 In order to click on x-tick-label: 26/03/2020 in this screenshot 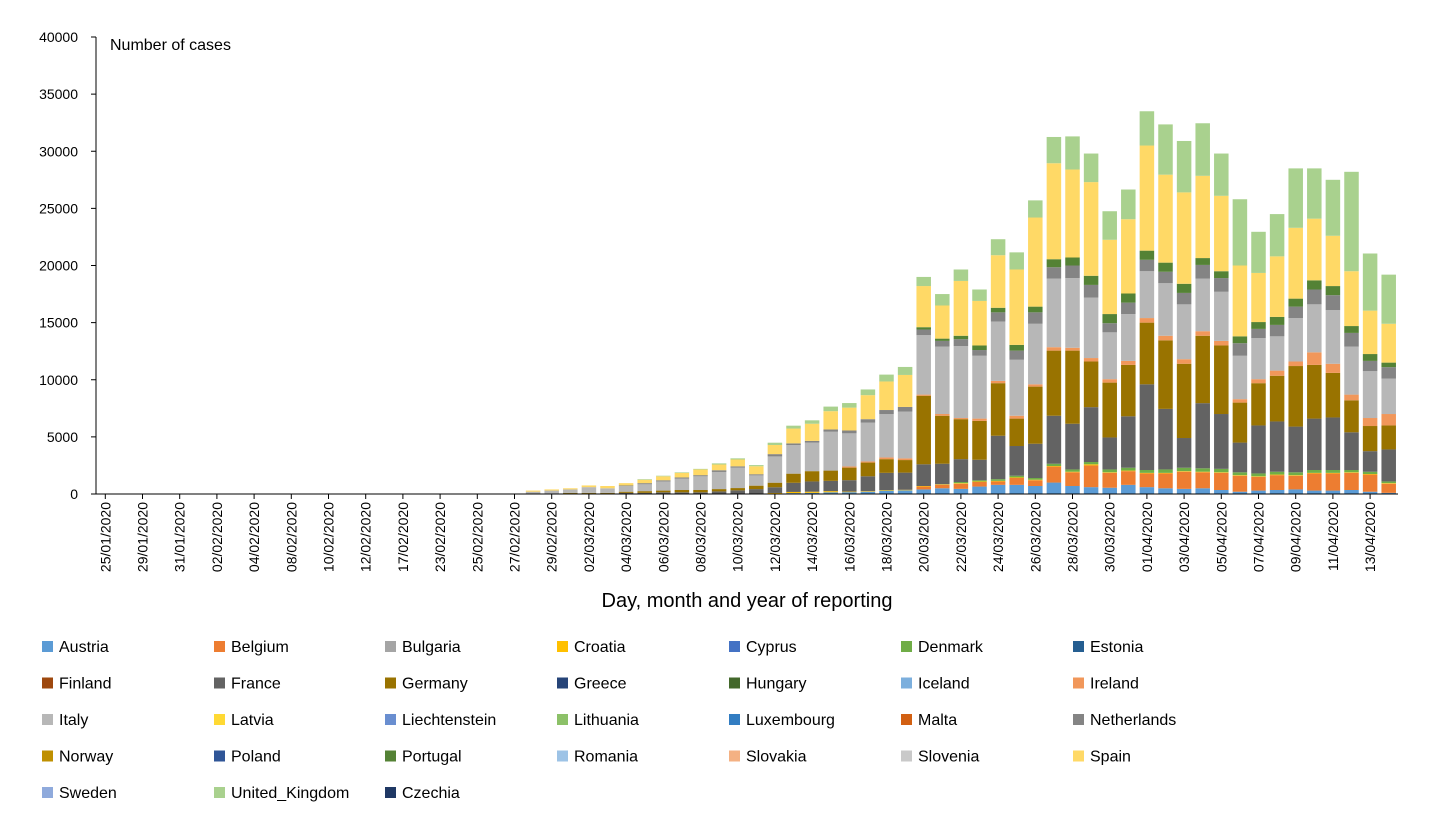, I will do `click(1035, 537)`.